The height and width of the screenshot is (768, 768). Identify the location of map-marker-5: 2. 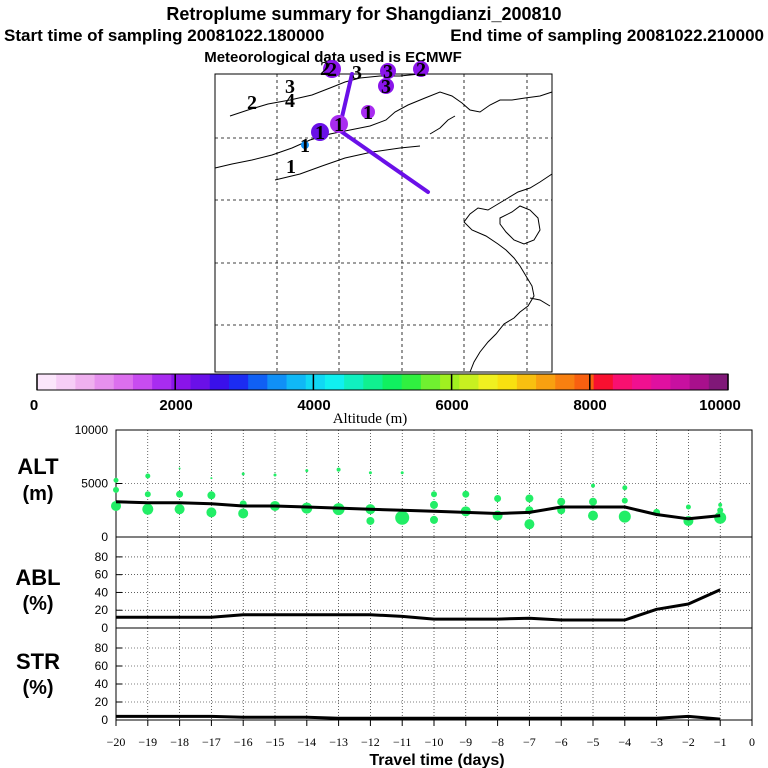
(325, 69).